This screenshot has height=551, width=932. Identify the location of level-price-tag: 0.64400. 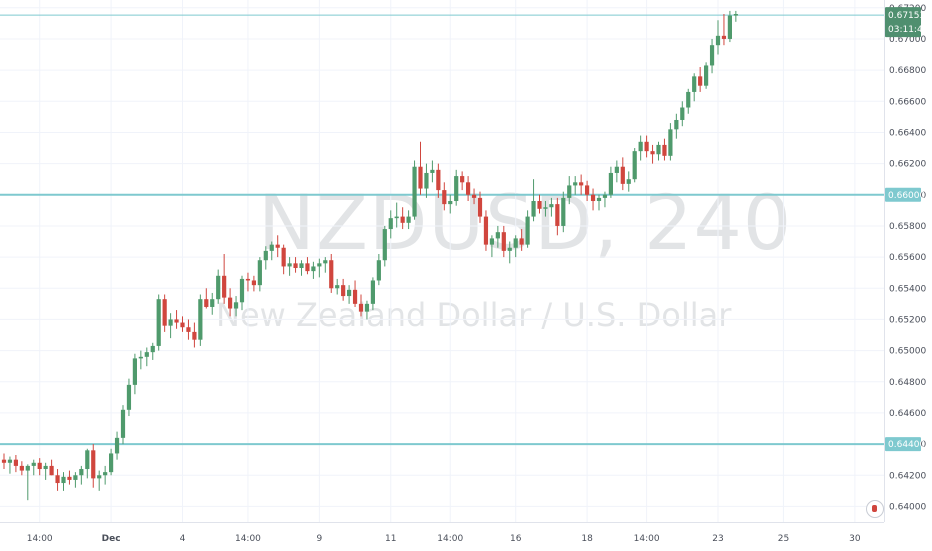
(905, 444).